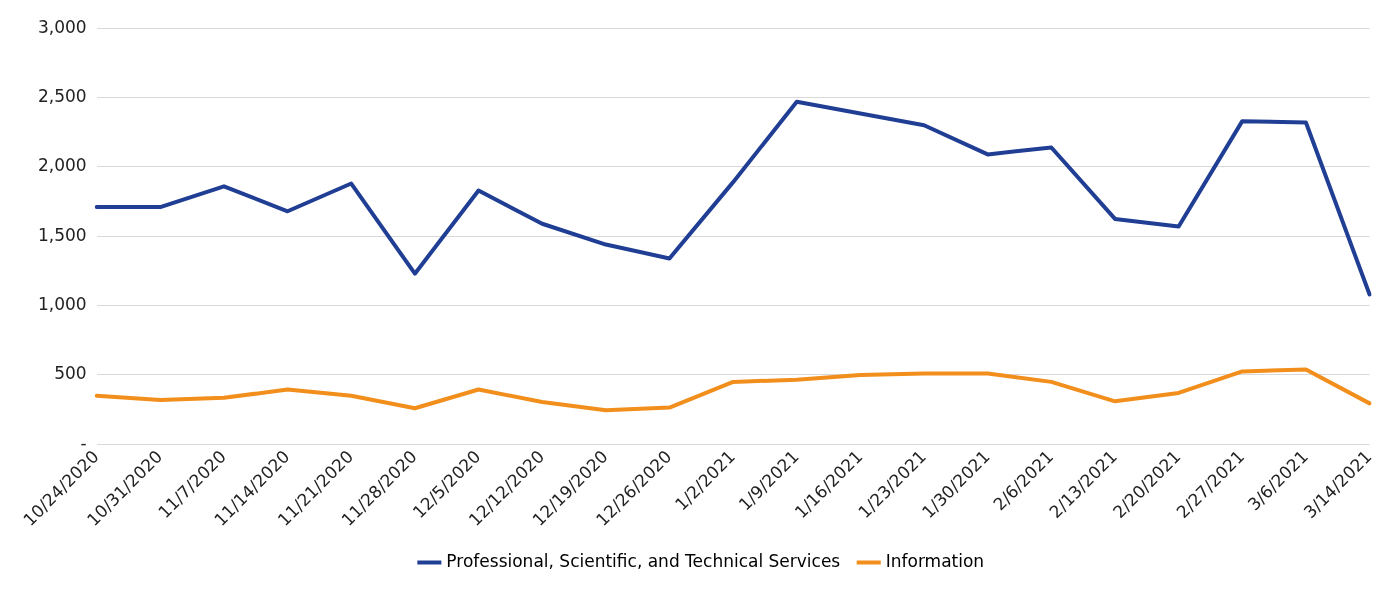  What do you see at coordinates (62, 165) in the screenshot?
I see `y-tick-label: 2,000` at bounding box center [62, 165].